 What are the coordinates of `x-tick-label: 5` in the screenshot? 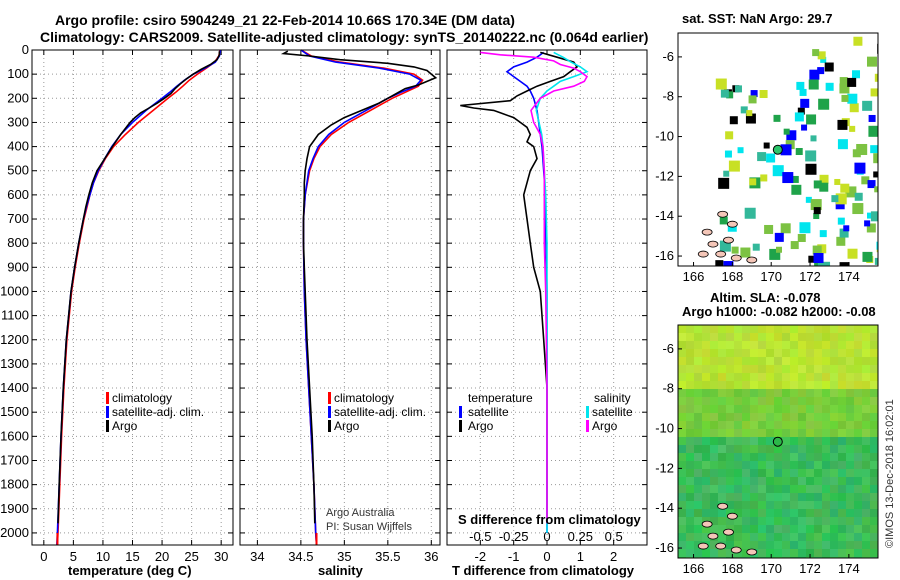 It's located at (73, 556).